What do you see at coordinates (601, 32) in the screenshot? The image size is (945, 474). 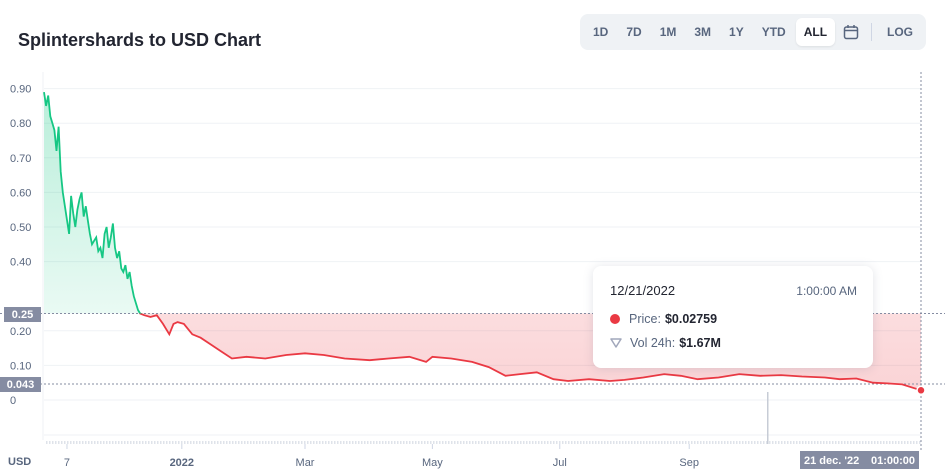 I see `range-1d-button: 1D` at bounding box center [601, 32].